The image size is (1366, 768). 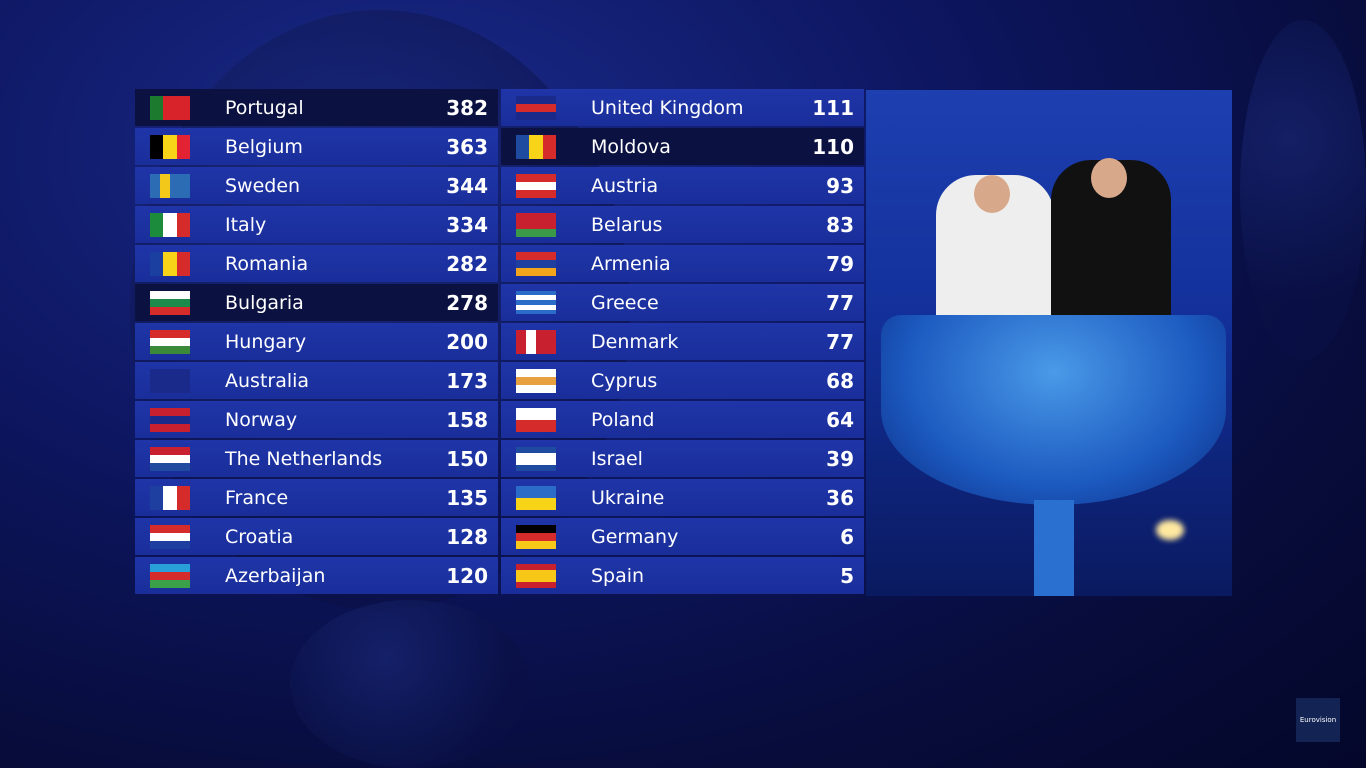 What do you see at coordinates (467, 341) in the screenshot?
I see `country-points: 200` at bounding box center [467, 341].